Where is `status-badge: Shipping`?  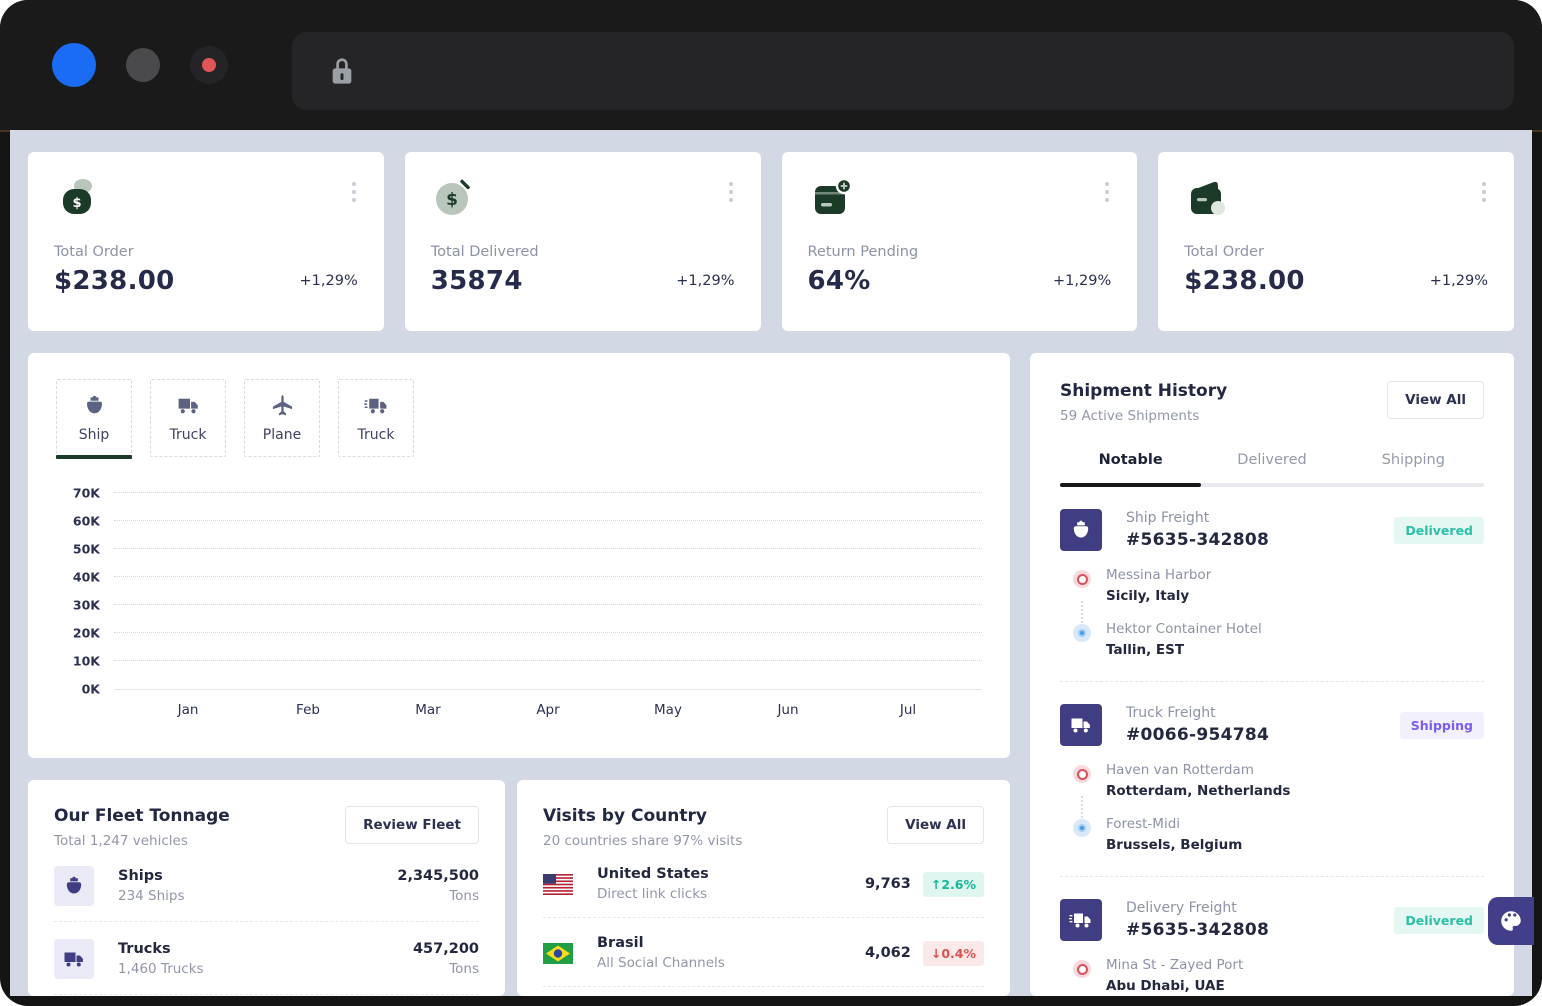 status-badge: Shipping is located at coordinates (1441, 725).